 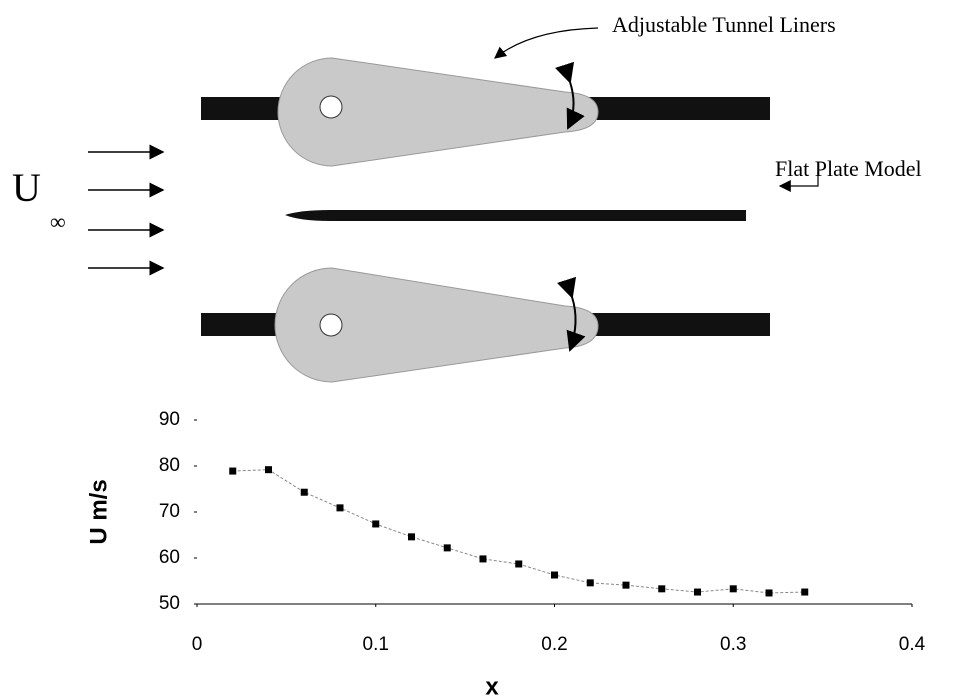 I want to click on flow-subscript: ∞, so click(x=58, y=221).